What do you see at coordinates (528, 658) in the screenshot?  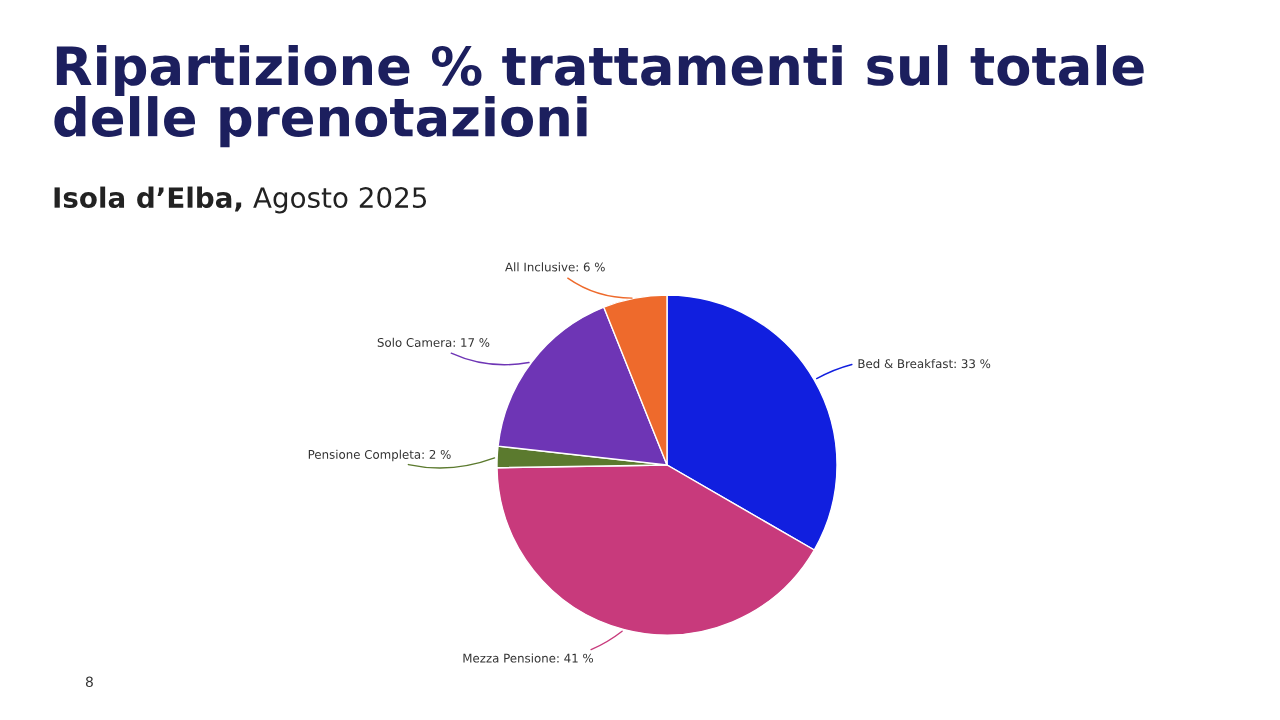 I see `slice-label: Mezza Pensione: 41 %` at bounding box center [528, 658].